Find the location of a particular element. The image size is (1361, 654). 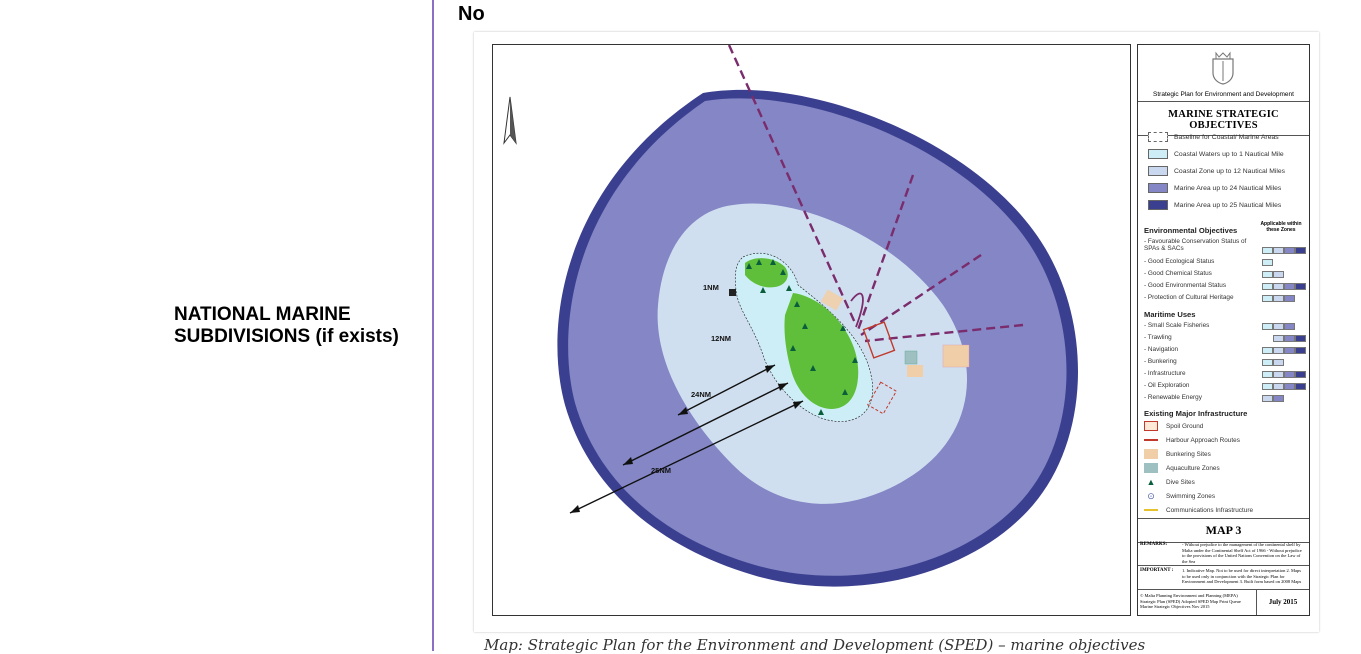

legend-env-item: - Good Environmental Status is located at coordinates (1226, 287).